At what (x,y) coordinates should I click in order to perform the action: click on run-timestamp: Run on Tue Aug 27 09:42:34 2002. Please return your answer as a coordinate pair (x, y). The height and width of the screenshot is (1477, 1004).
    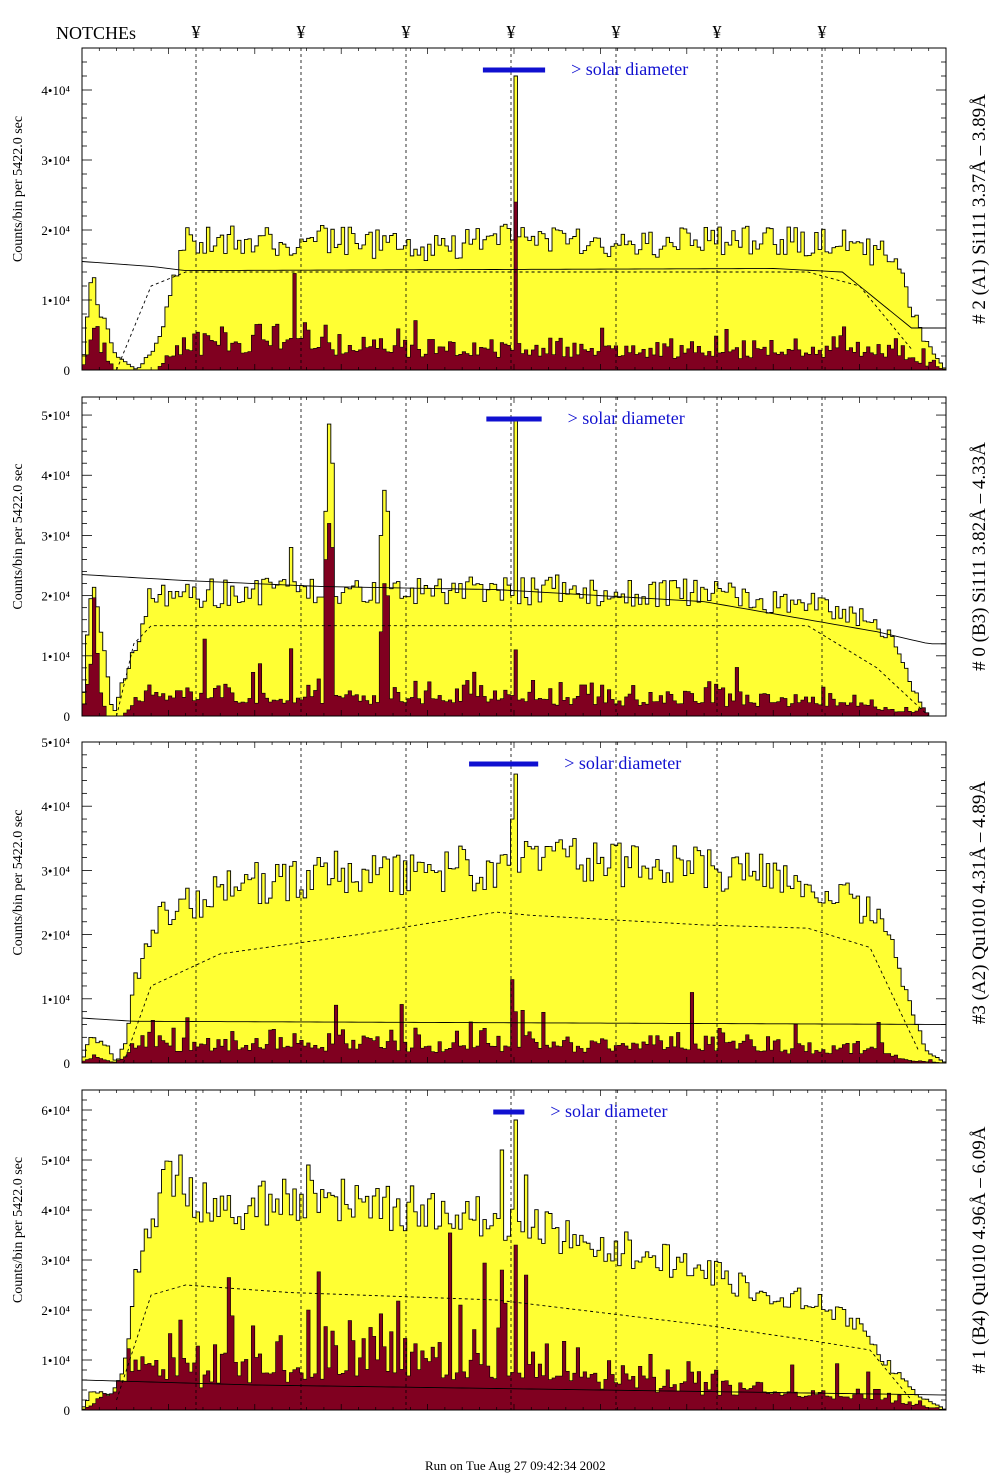
    Looking at the image, I should click on (515, 1465).